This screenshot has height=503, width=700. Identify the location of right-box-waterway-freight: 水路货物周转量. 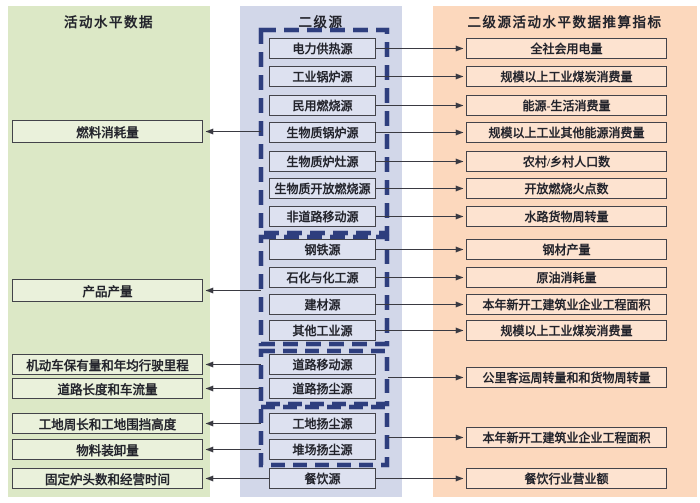
(566, 216).